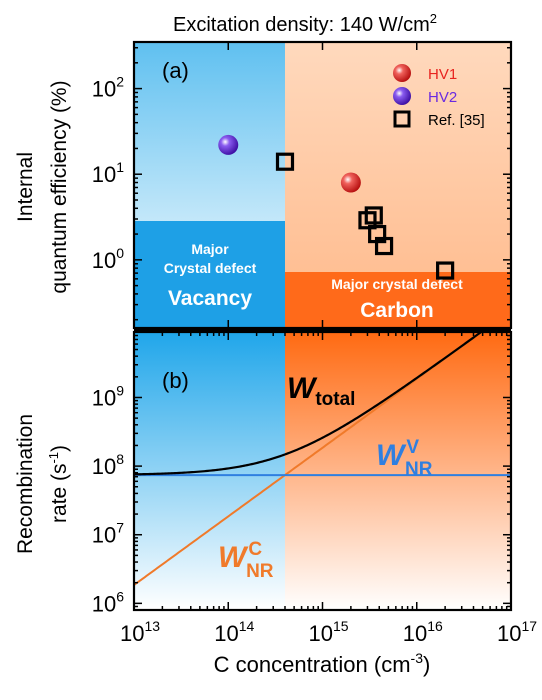 The height and width of the screenshot is (700, 542). I want to click on legend-hv2-marker, so click(402, 96).